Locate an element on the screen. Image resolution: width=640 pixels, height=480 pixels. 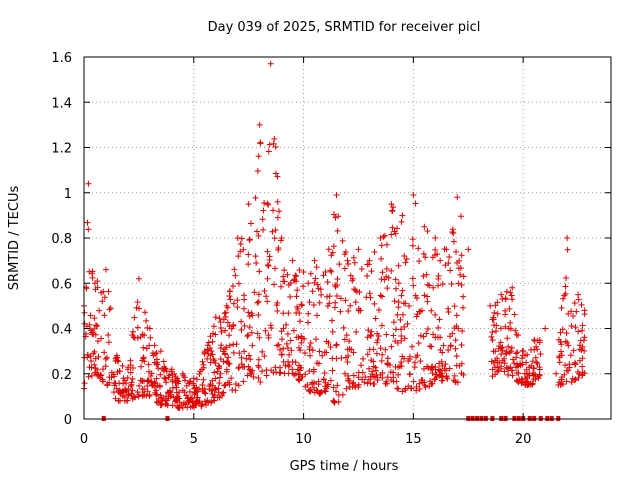
x-tick-label: 10 is located at coordinates (303, 439).